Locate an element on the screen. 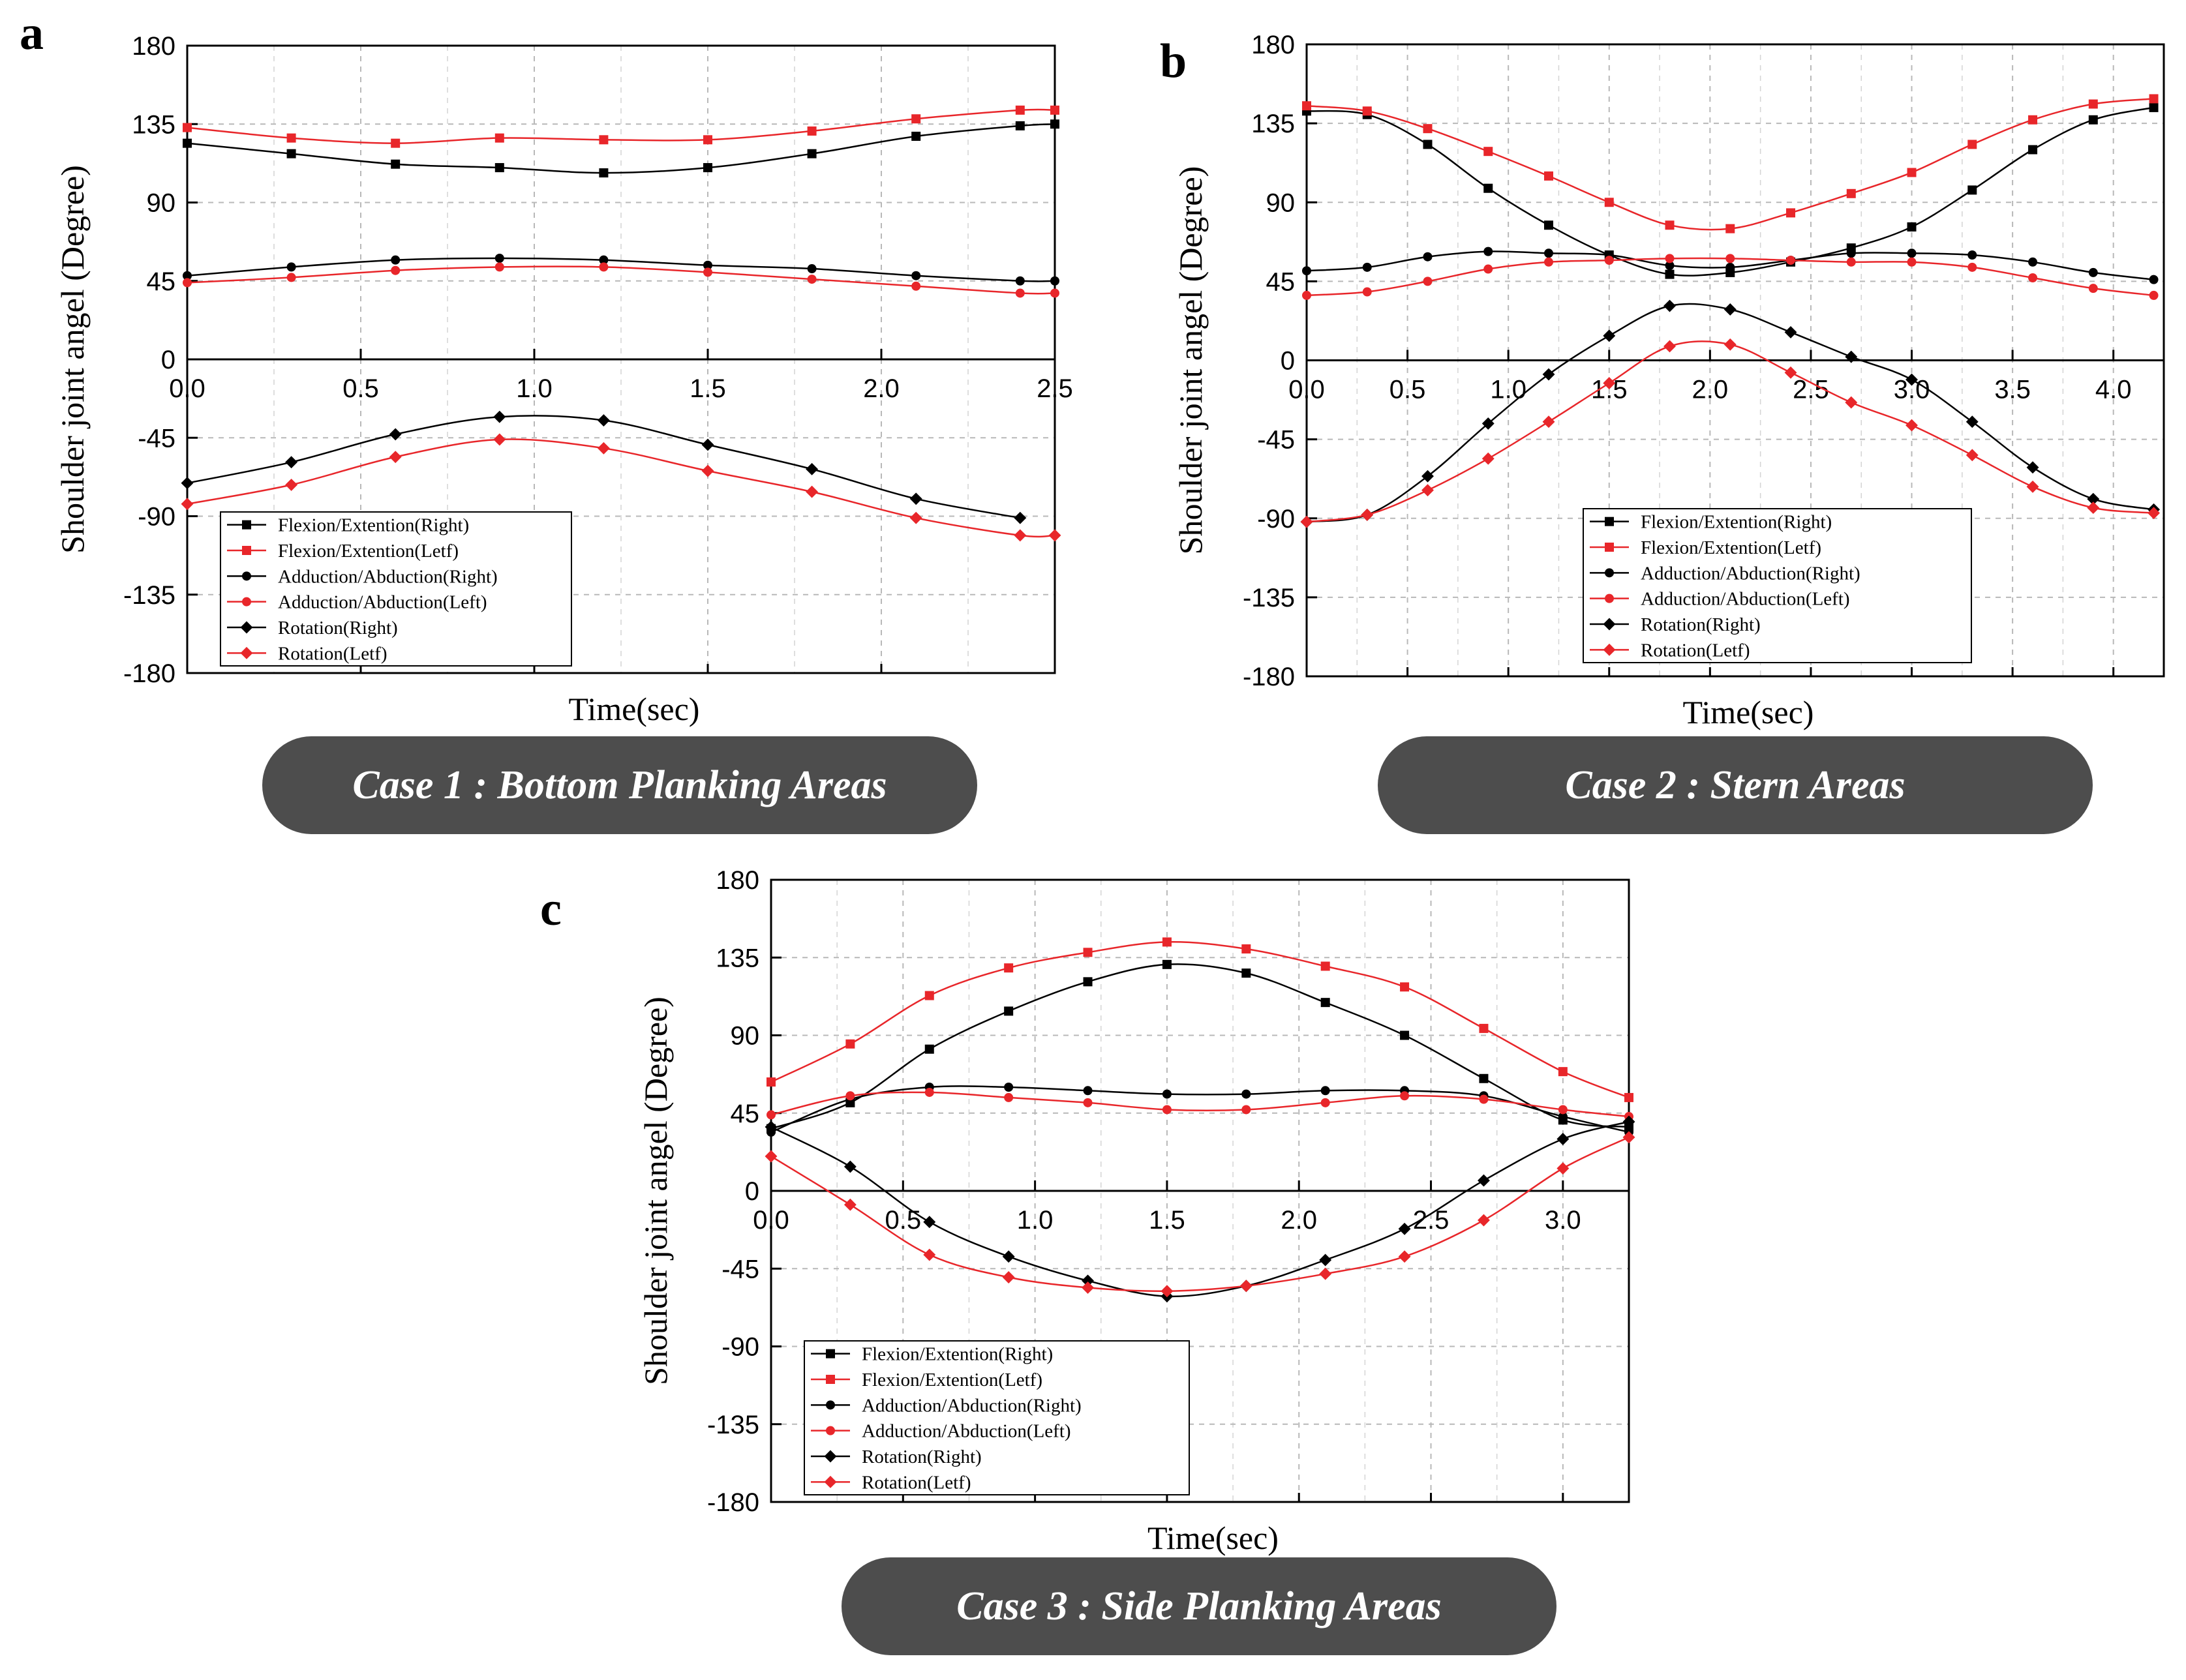 This screenshot has height=1680, width=2186. y-tick-label: 135 is located at coordinates (1273, 124).